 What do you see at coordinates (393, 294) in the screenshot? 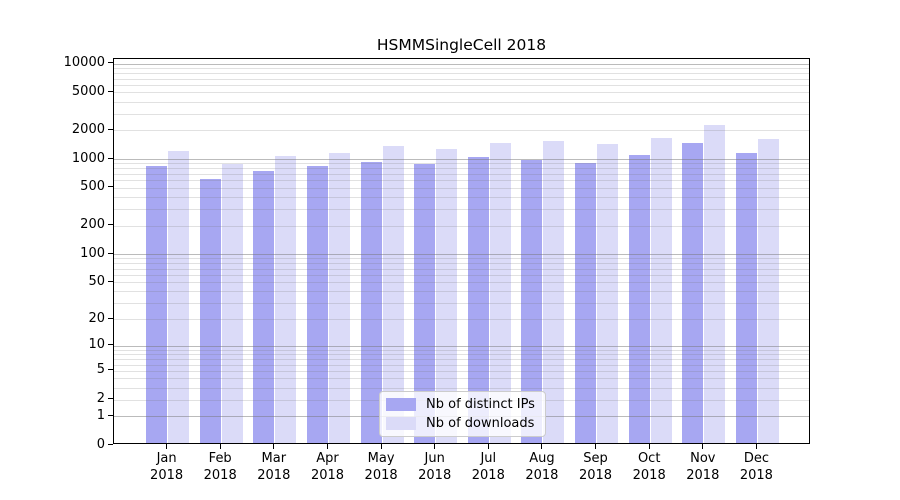
I see `bar-nb-of-downloads-may` at bounding box center [393, 294].